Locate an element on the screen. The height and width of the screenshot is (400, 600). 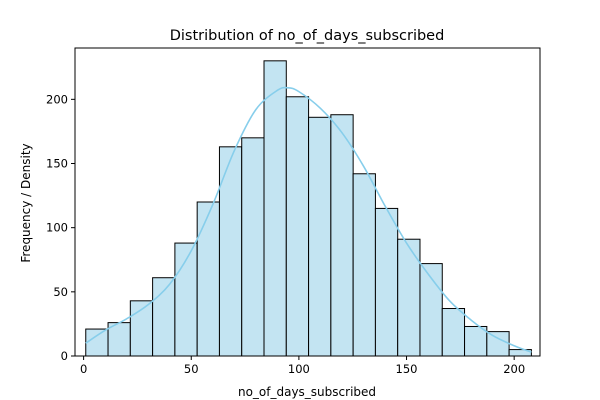
y-tick-label-100: 100 is located at coordinates (57, 228).